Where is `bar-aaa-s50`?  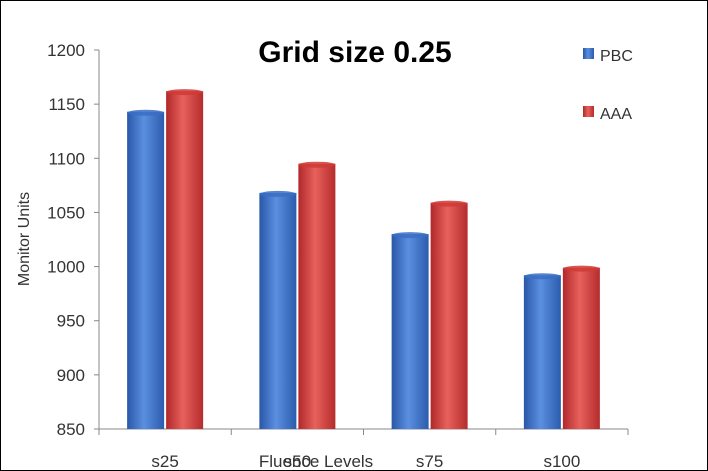 bar-aaa-s50 is located at coordinates (317, 295).